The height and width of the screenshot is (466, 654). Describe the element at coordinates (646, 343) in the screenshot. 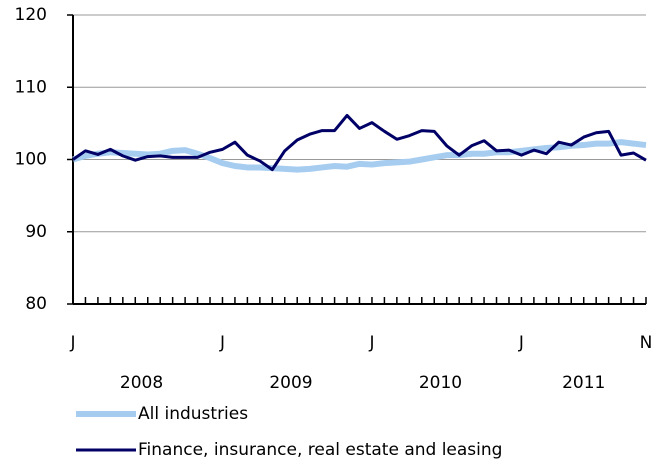

I see `x-tick-label: N` at that location.